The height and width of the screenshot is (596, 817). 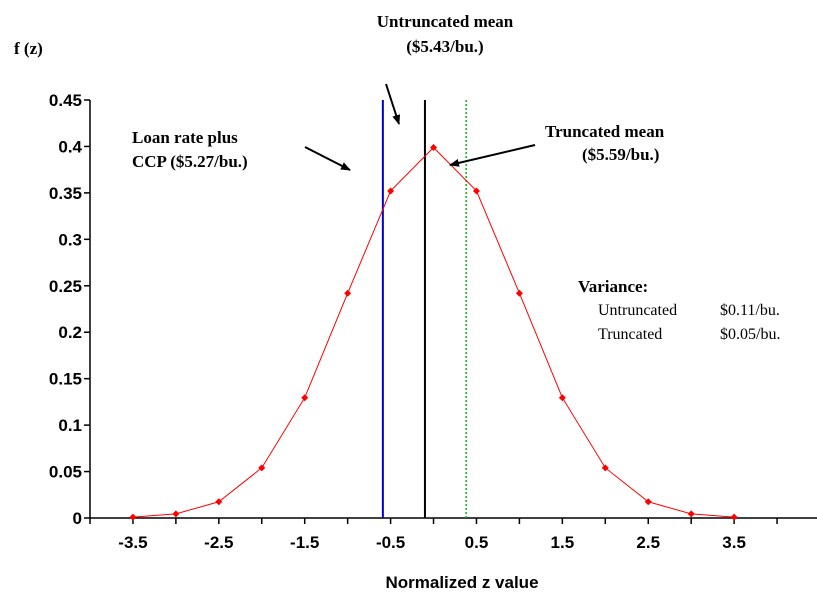 What do you see at coordinates (65, 379) in the screenshot?
I see `y-tick-label: 0.15` at bounding box center [65, 379].